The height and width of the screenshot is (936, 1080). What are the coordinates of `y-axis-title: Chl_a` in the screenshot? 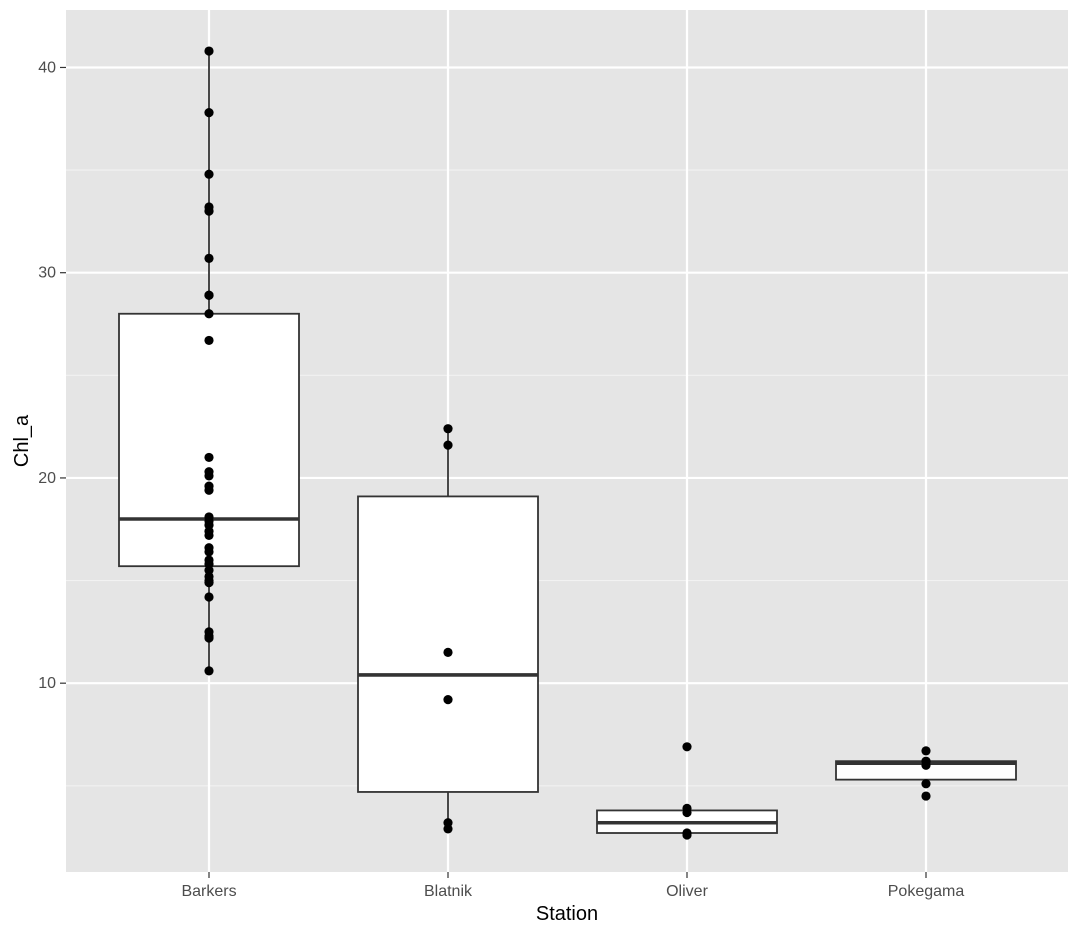 It's located at (22, 440).